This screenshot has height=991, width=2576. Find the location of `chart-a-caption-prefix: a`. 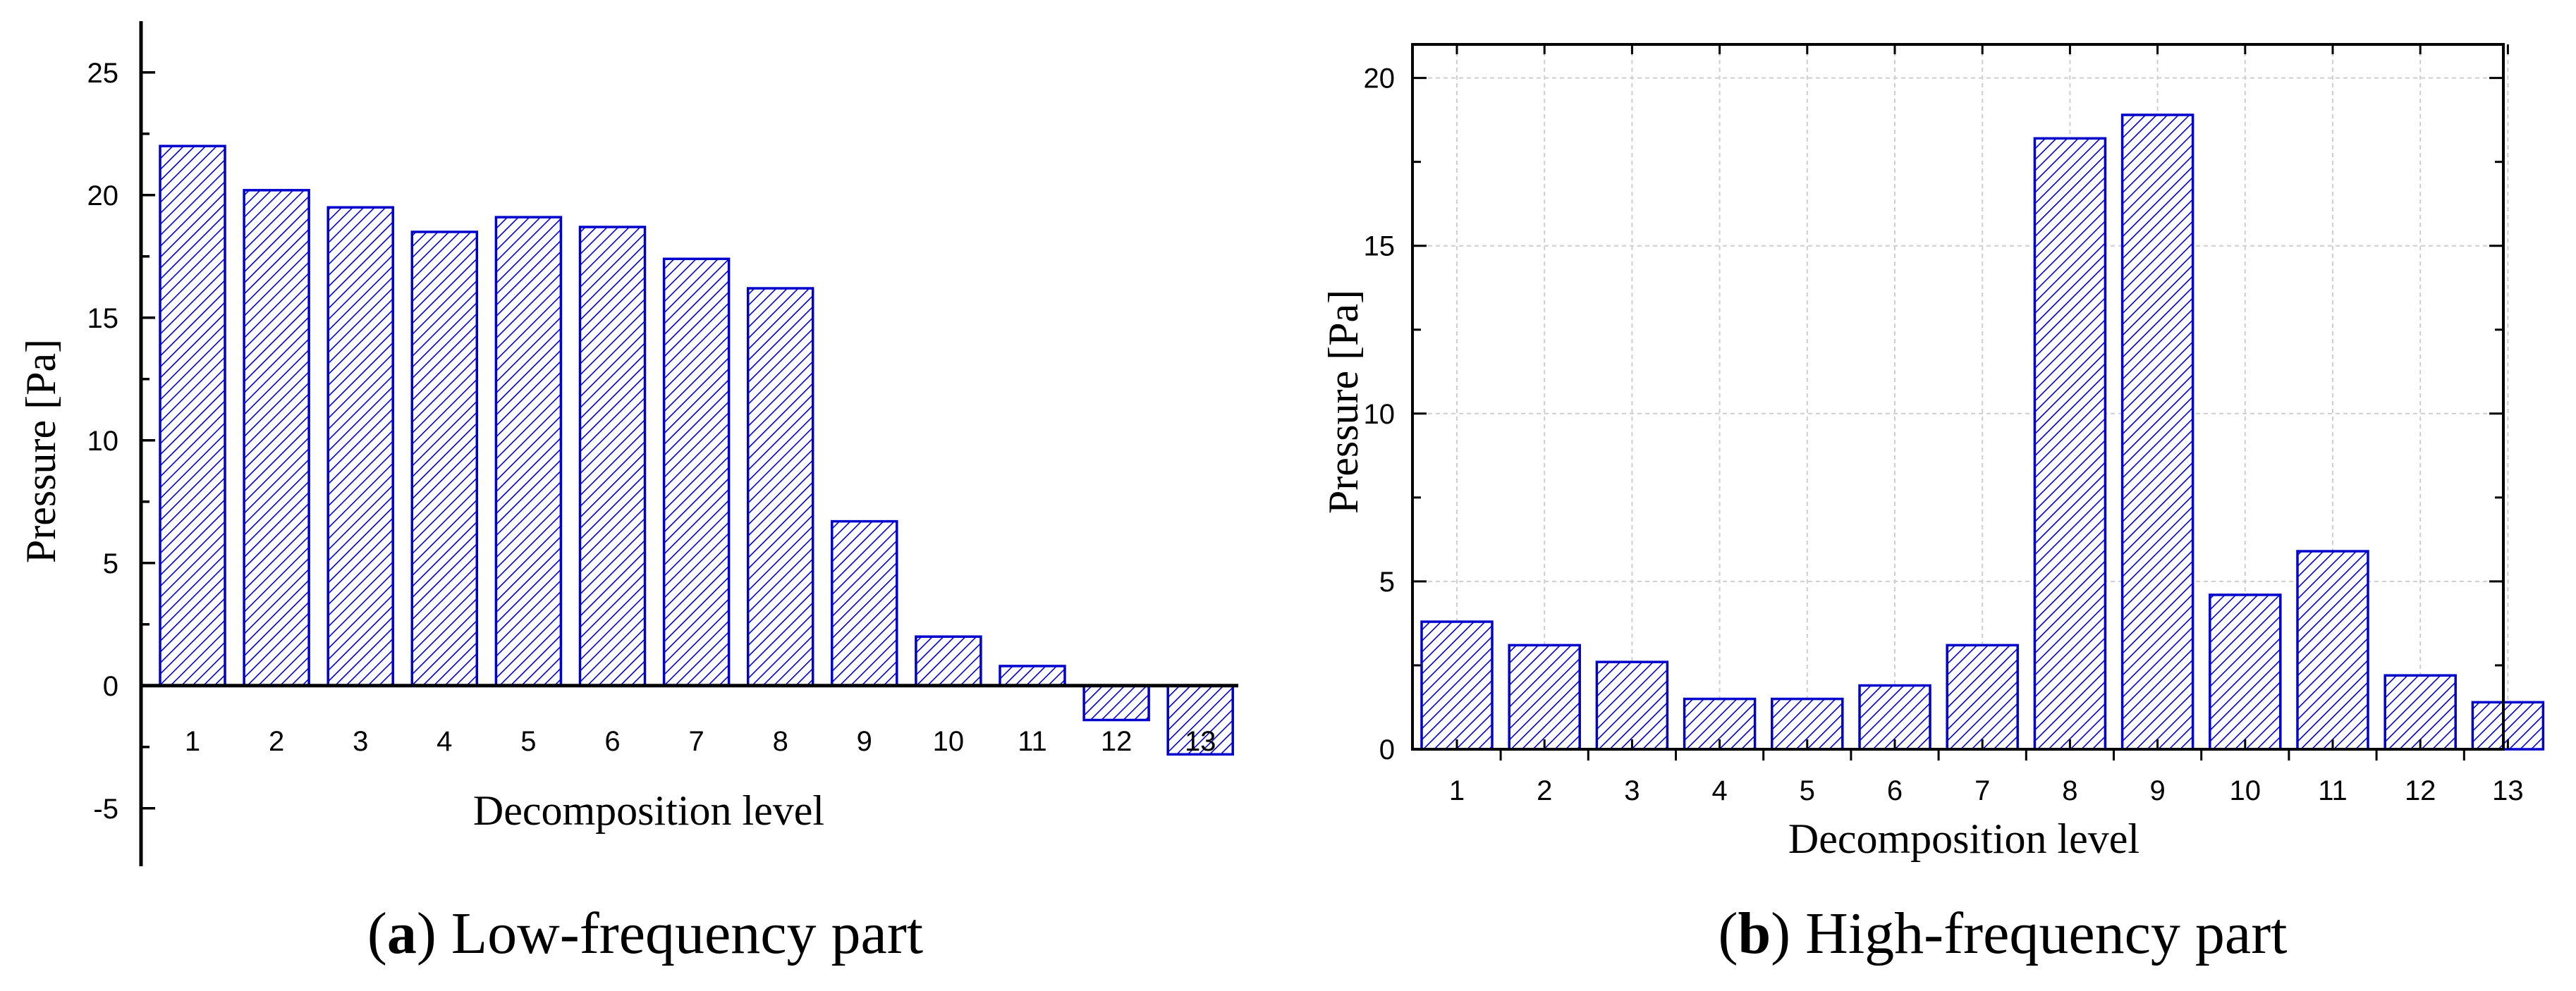

chart-a-caption-prefix: a is located at coordinates (402, 933).